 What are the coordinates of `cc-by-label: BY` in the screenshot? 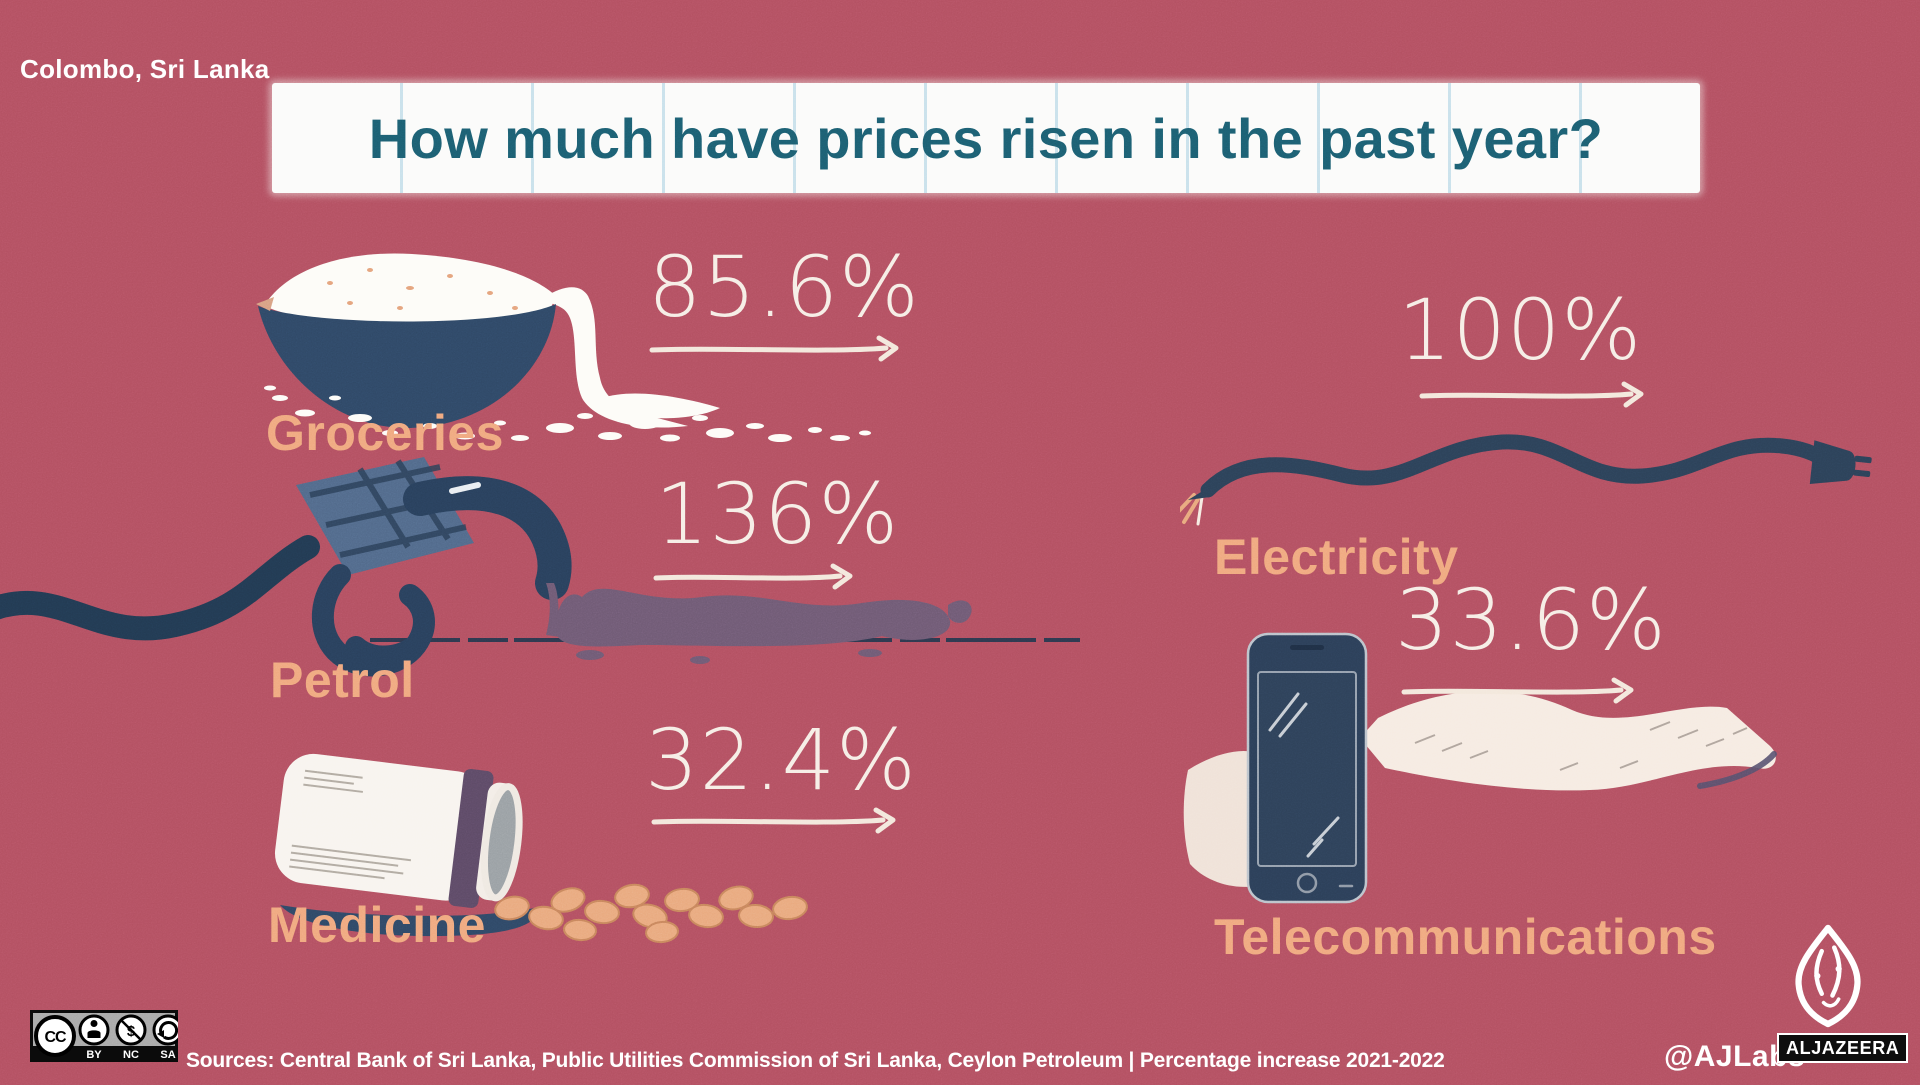 It's located at (94, 1055).